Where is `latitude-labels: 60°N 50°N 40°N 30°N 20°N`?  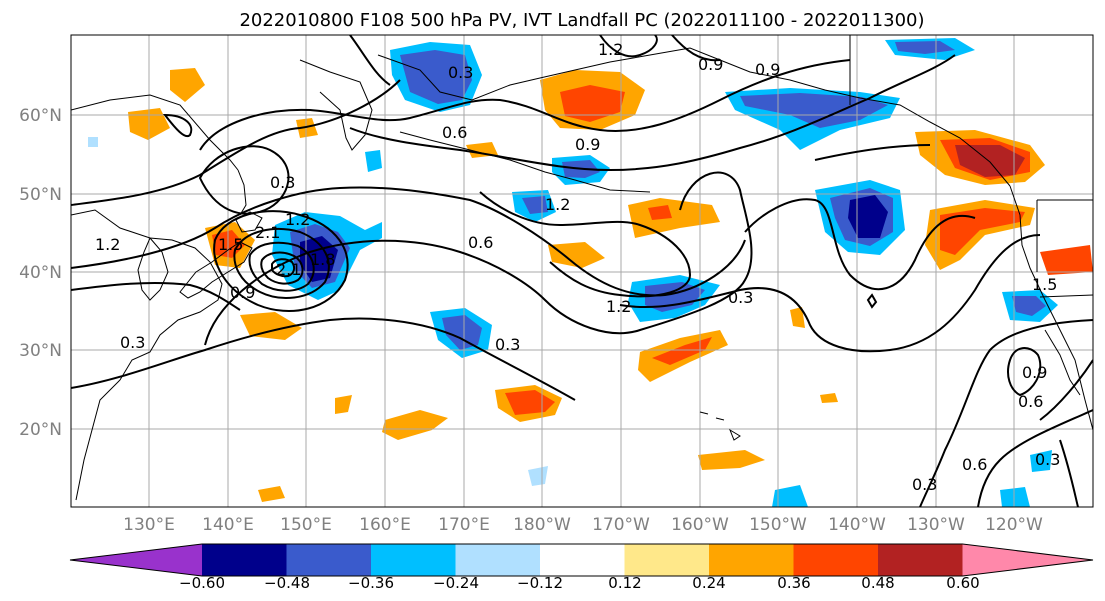 latitude-labels: 60°N 50°N 40°N 30°N 20°N is located at coordinates (40, 273).